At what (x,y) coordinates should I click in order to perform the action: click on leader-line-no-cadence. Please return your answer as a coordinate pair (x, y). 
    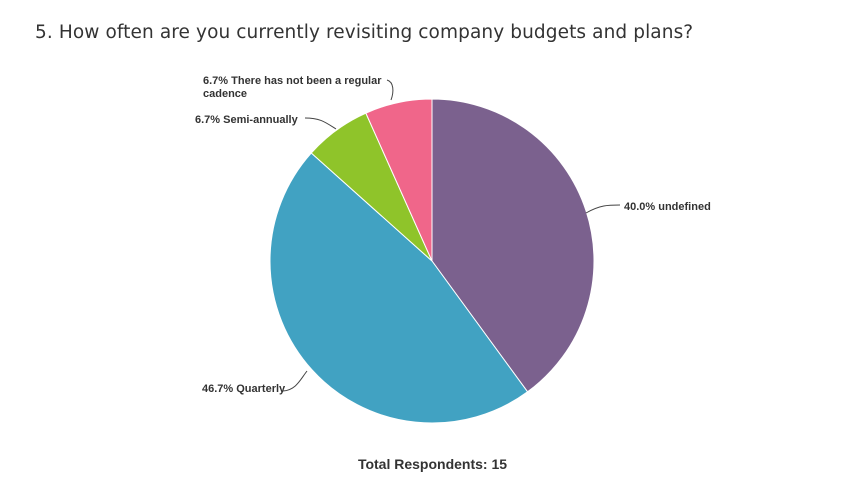
    Looking at the image, I should click on (390, 90).